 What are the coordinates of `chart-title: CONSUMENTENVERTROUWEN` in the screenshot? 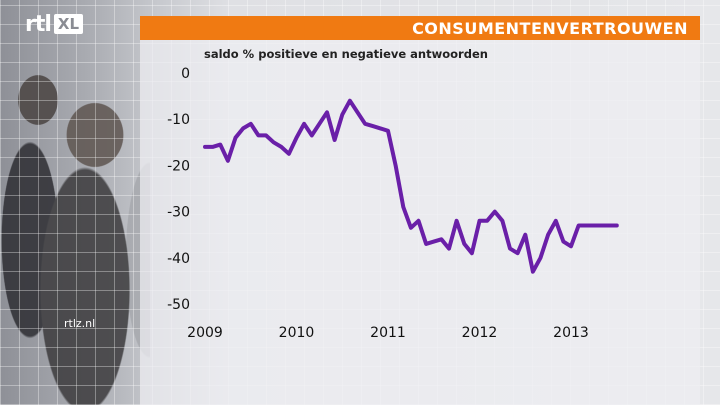 It's located at (550, 28).